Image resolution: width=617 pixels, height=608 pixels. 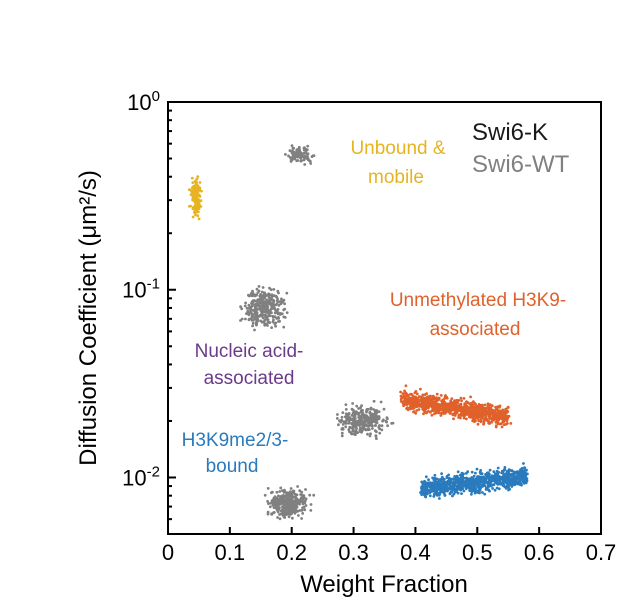 I want to click on x-axis: 0 0.1 0.2 0.3 0.4 0.5 0.6 0.7, so click(x=389, y=546).